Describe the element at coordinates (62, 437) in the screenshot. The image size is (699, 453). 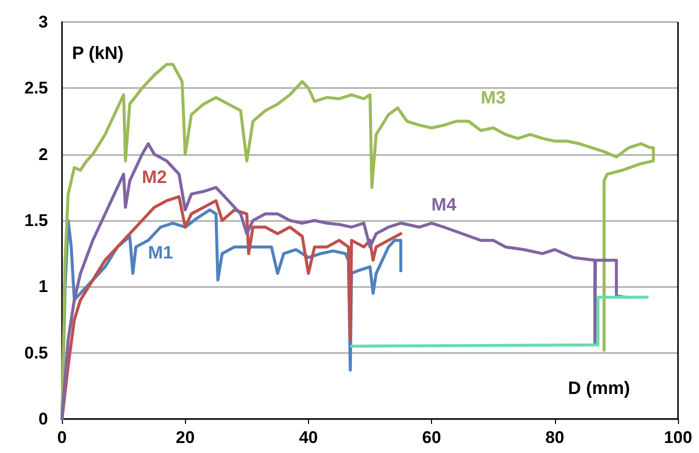
I see `x-tick-label: 0` at that location.